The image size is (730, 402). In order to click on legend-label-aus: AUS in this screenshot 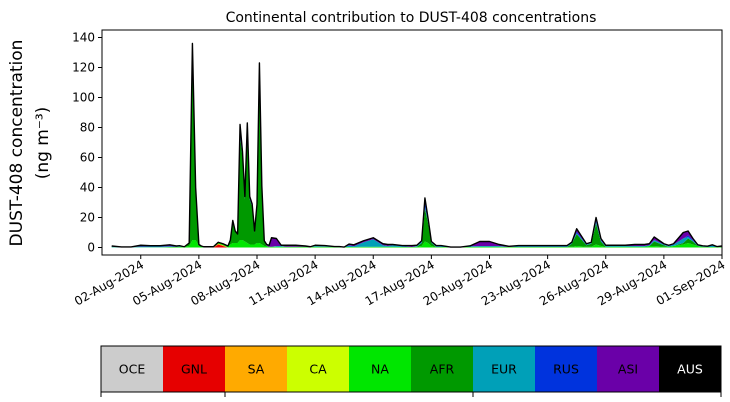, I will do `click(690, 369)`.